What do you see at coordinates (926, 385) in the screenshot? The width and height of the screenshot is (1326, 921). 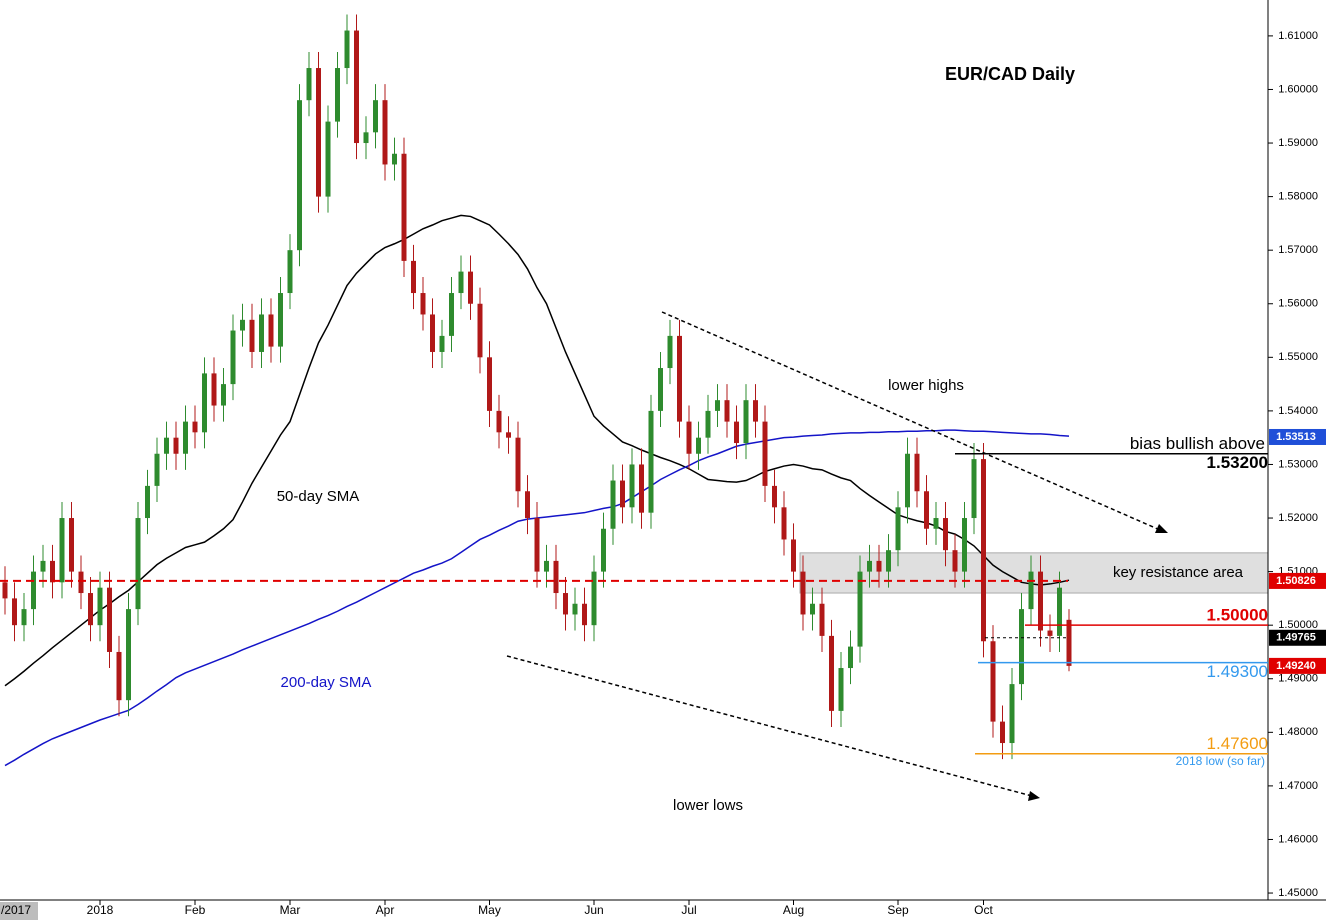 I see `annotation: lower highs` at bounding box center [926, 385].